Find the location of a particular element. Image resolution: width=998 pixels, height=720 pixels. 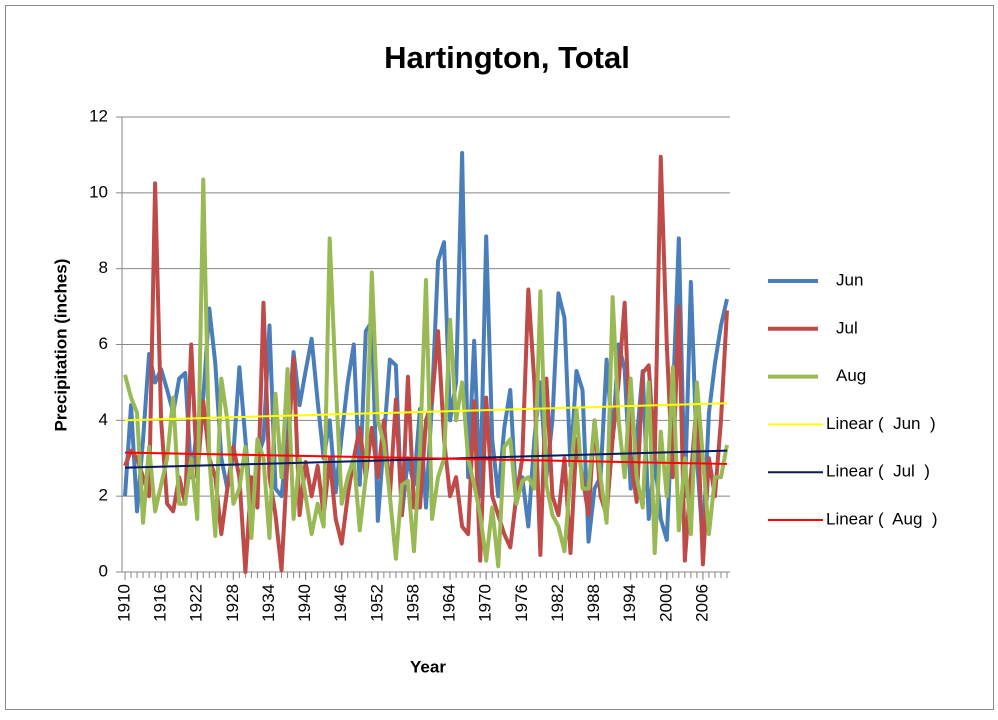

legend-label: Aug is located at coordinates (851, 375).